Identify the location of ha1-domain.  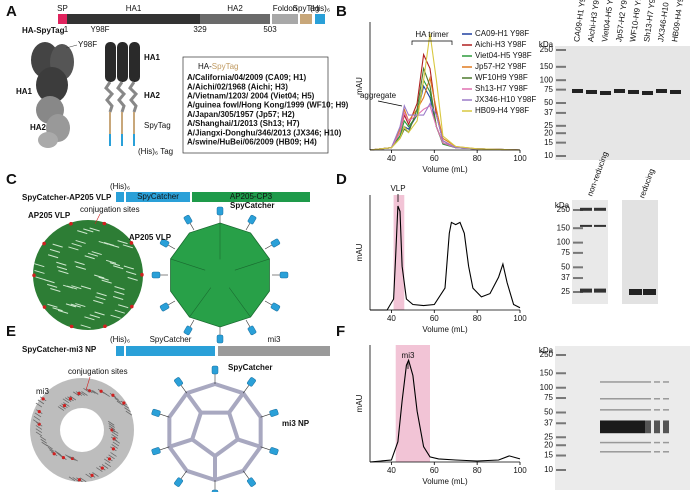
(110, 62).